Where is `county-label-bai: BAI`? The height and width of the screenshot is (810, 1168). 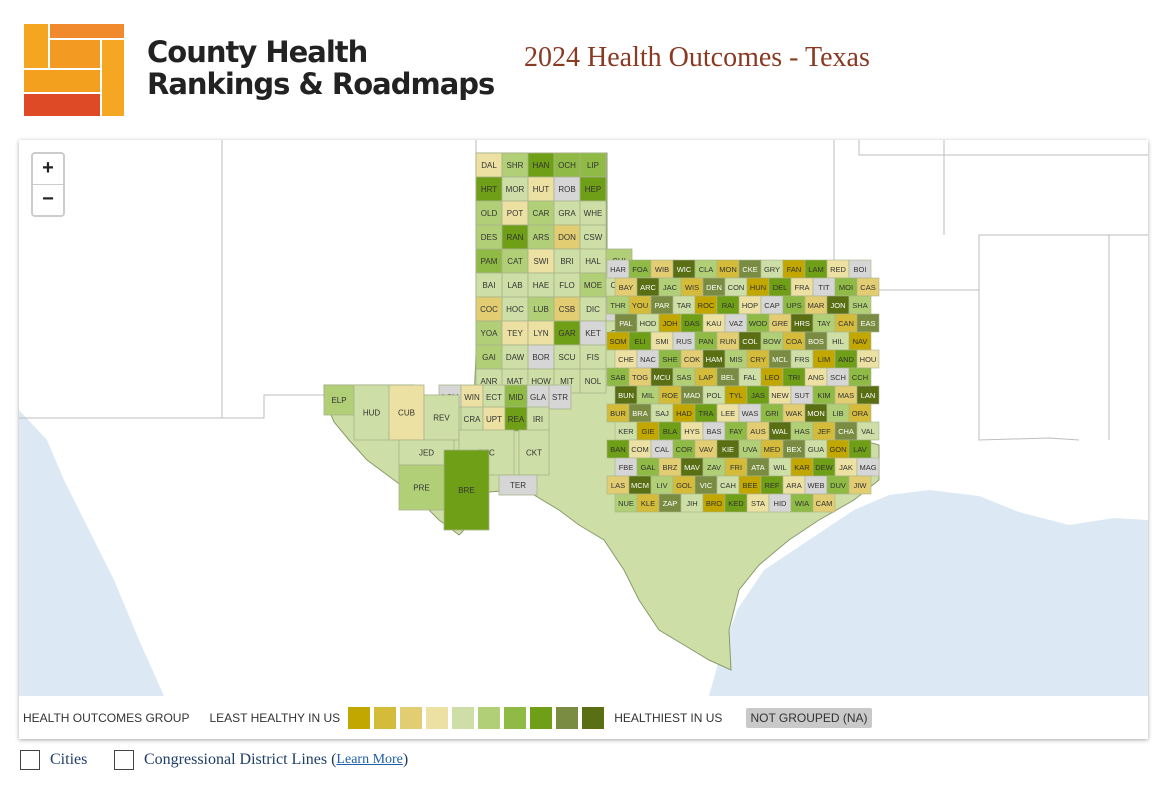
county-label-bai: BAI is located at coordinates (489, 285).